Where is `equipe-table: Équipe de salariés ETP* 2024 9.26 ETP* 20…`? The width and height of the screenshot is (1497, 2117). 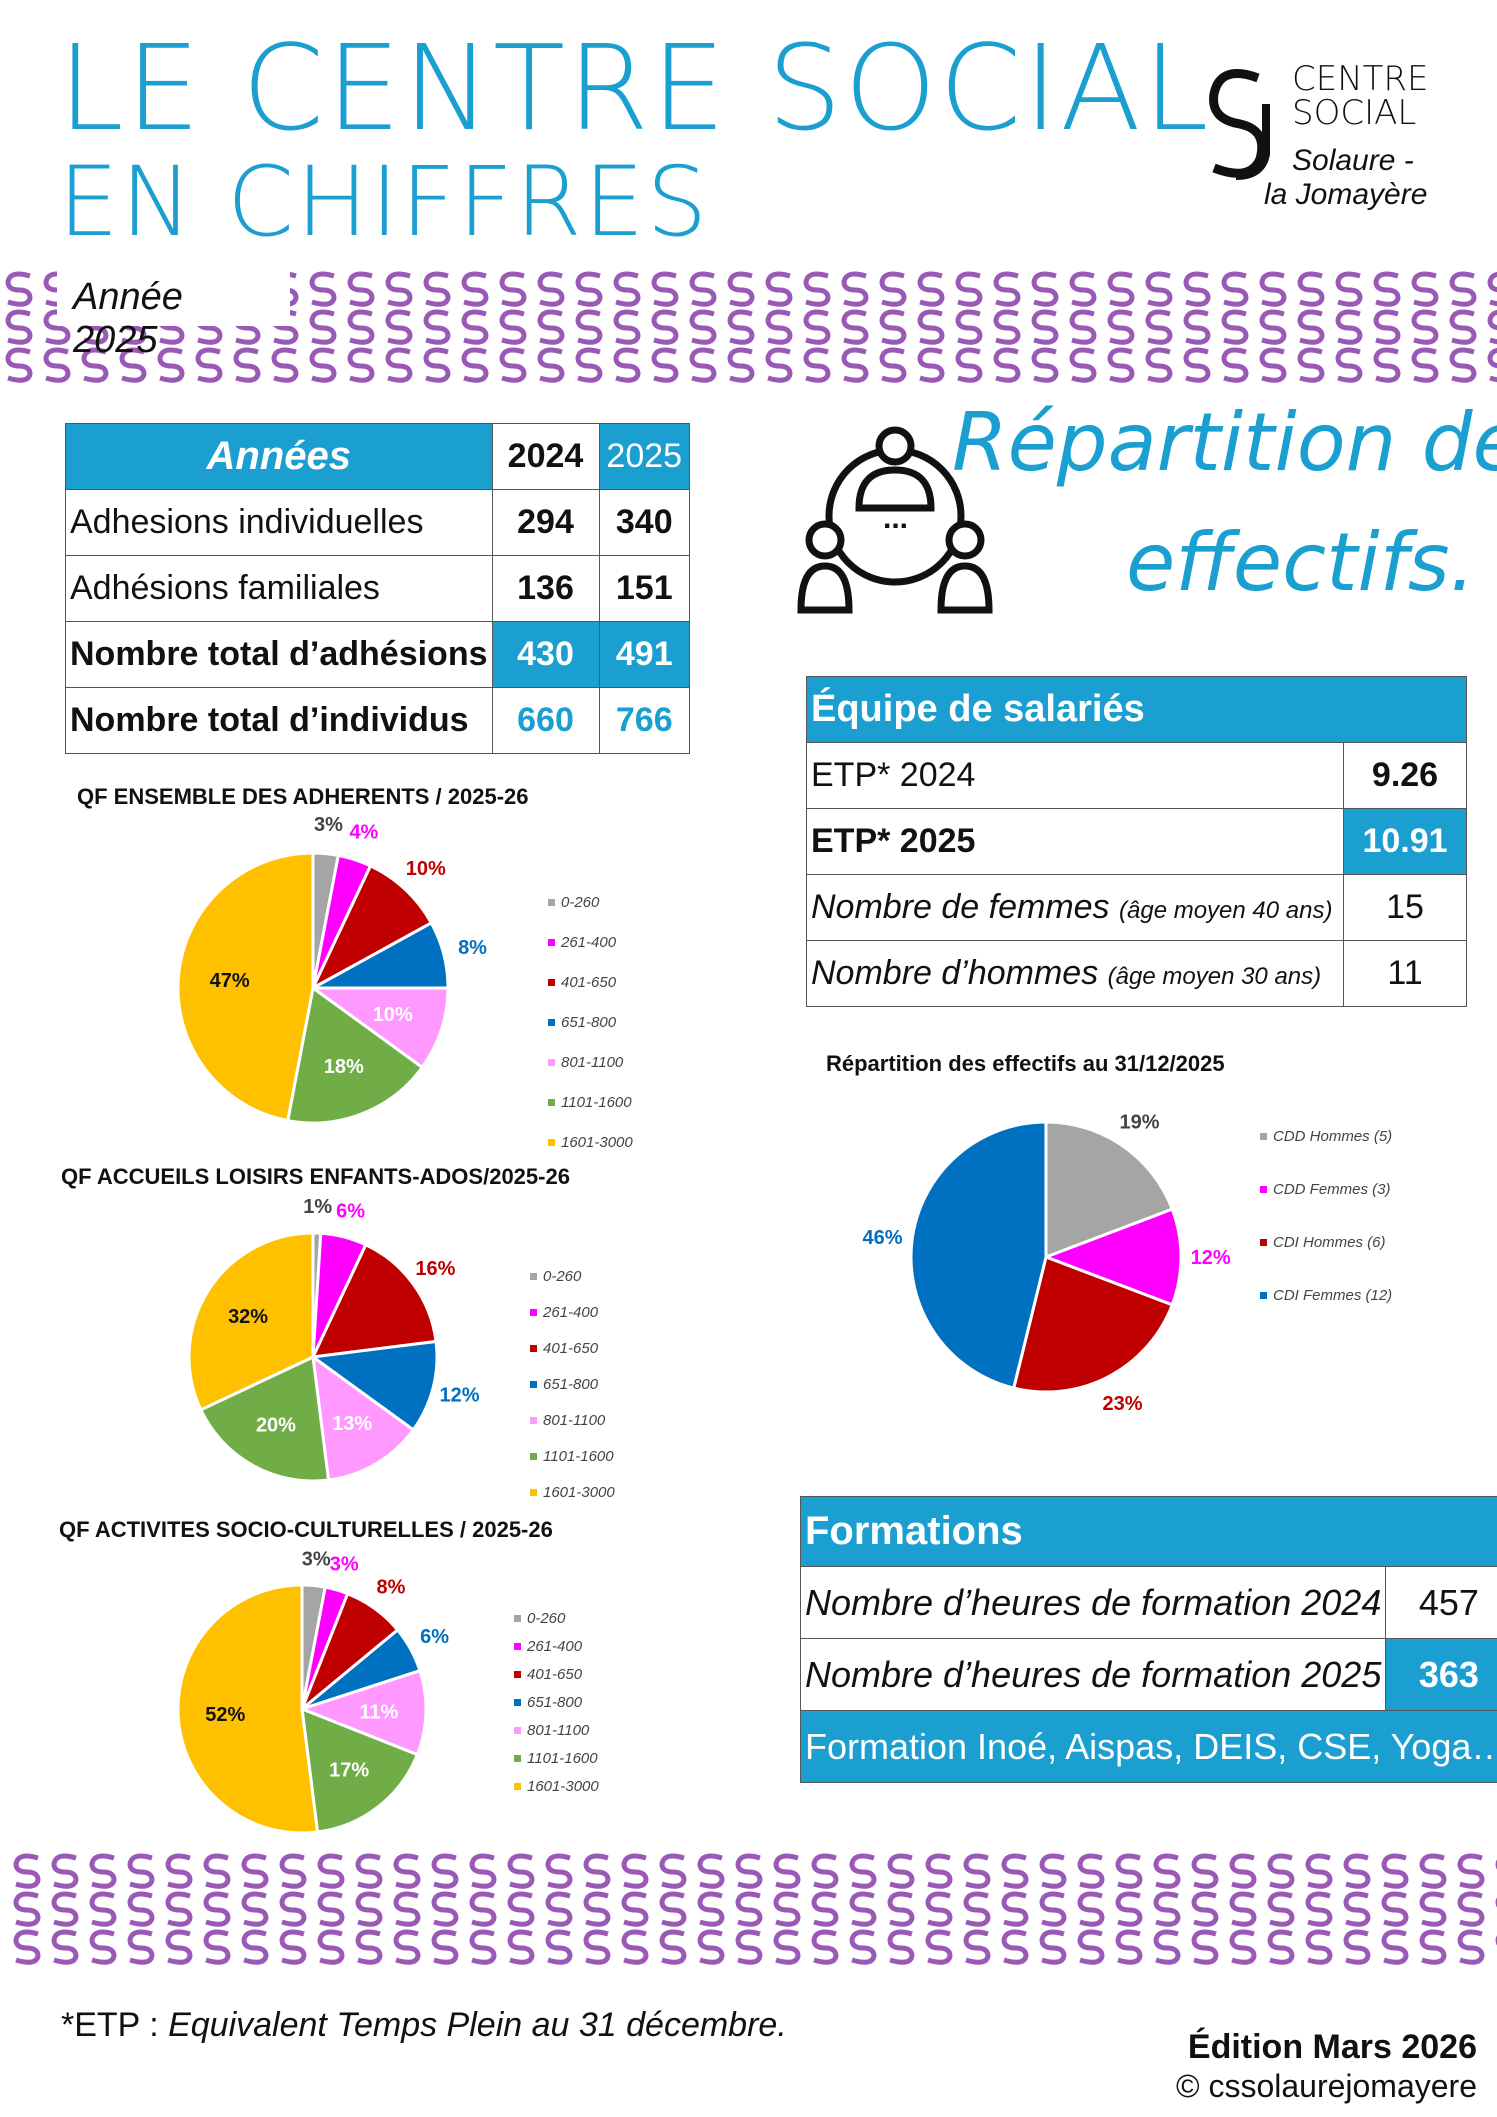 equipe-table: Équipe de salariés ETP* 2024 9.26 ETP* 20… is located at coordinates (1136, 841).